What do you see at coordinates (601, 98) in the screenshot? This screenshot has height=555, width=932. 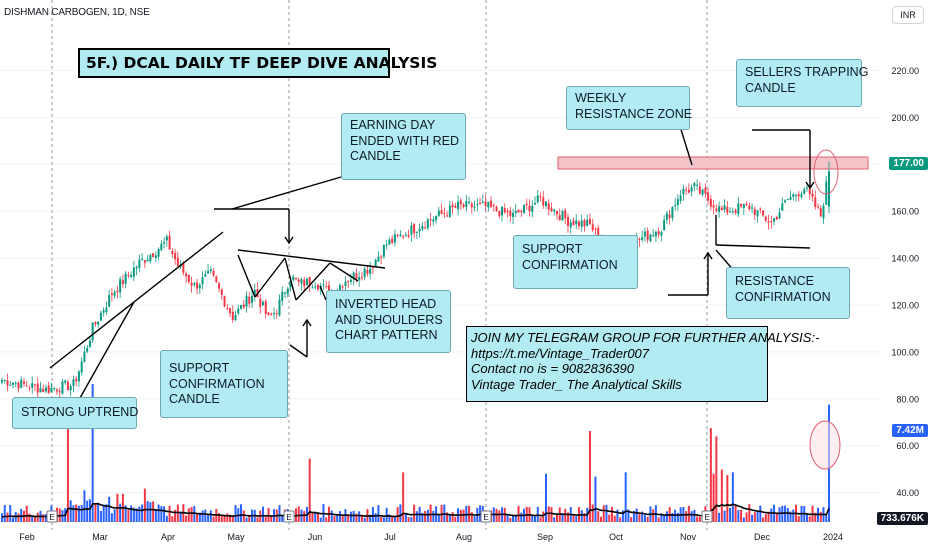 I see `callout-line: WEEKLY` at bounding box center [601, 98].